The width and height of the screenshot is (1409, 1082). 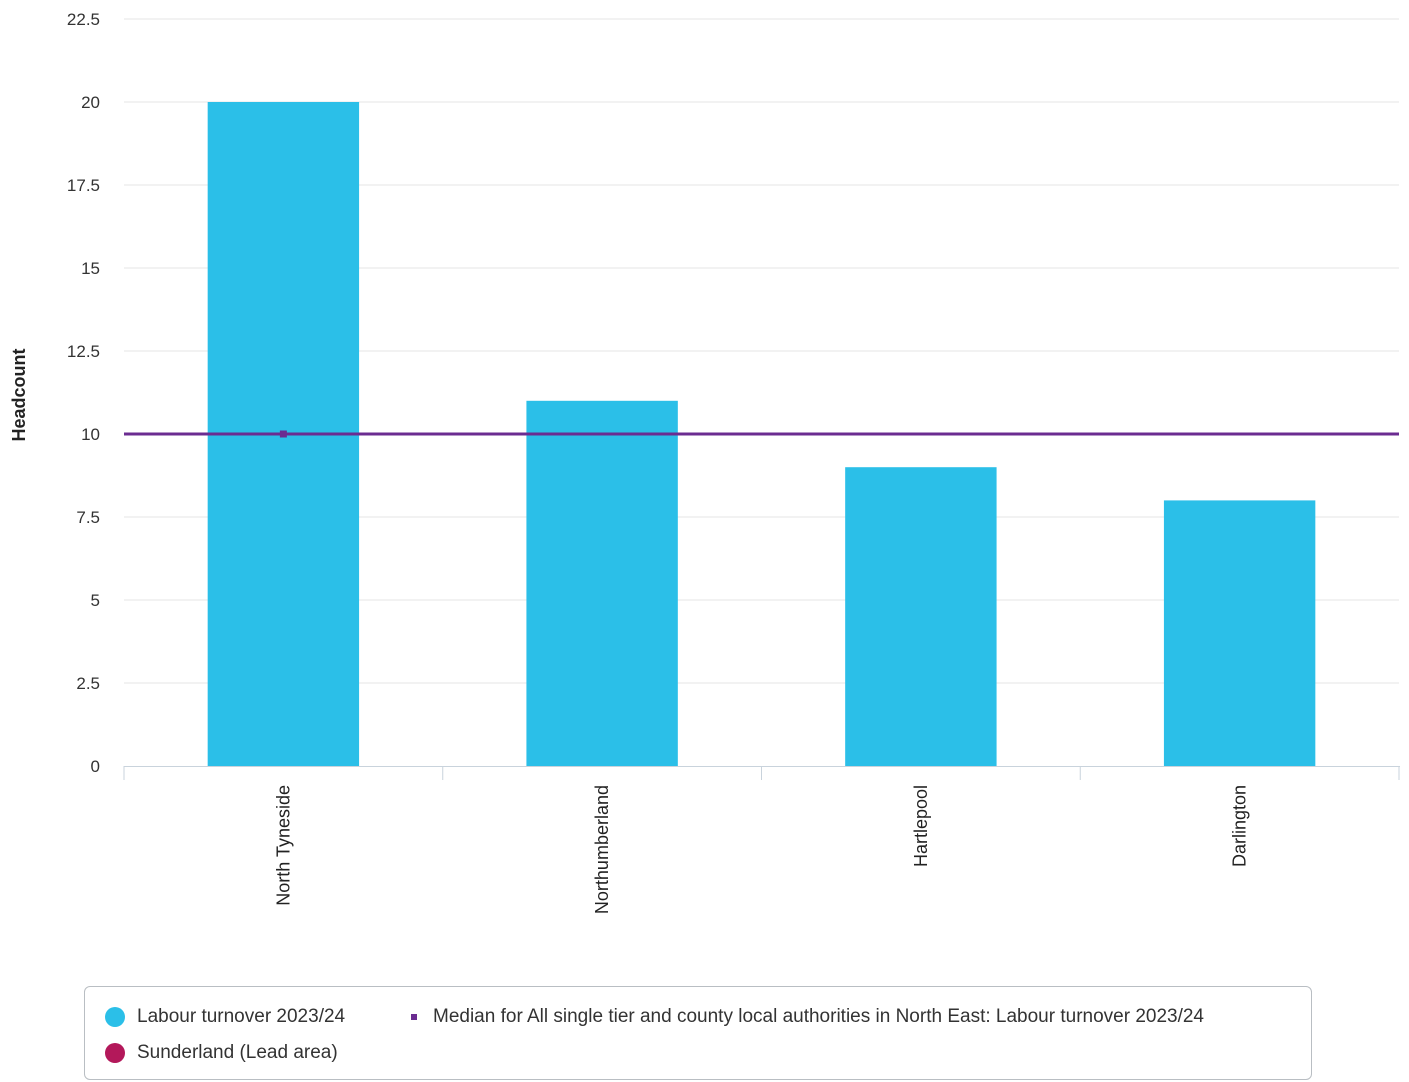 What do you see at coordinates (115, 1053) in the screenshot?
I see `legend-lead-area-marker` at bounding box center [115, 1053].